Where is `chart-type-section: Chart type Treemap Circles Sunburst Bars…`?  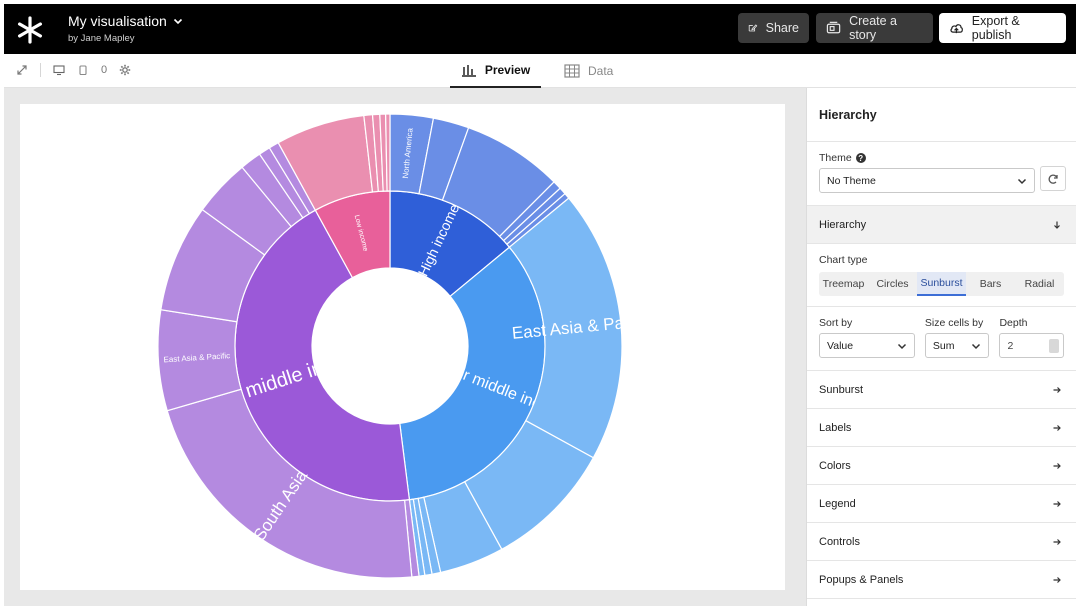
chart-type-section: Chart type Treemap Circles Sunburst Bars… is located at coordinates (941, 275).